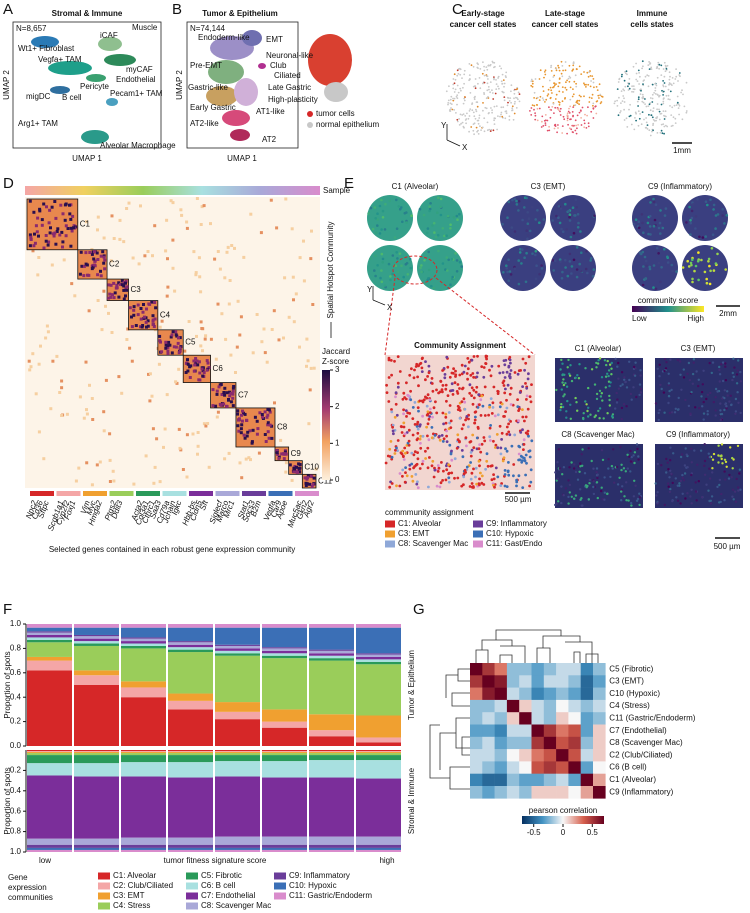  What do you see at coordinates (269, 139) in the screenshot?
I see `cluster-label: AT2` at bounding box center [269, 139].